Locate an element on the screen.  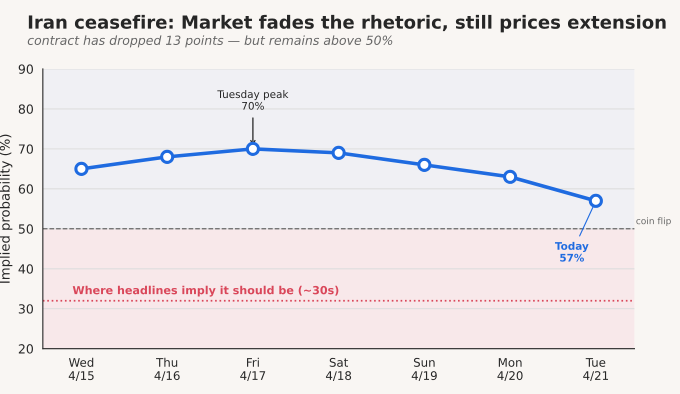
y-tick-label: 80 is located at coordinates (25, 109).